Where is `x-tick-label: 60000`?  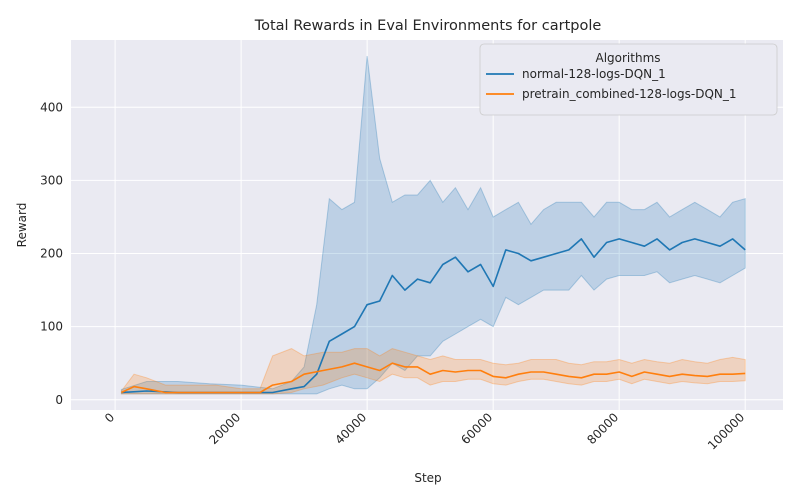
x-tick-label: 60000 is located at coordinates (476, 428).